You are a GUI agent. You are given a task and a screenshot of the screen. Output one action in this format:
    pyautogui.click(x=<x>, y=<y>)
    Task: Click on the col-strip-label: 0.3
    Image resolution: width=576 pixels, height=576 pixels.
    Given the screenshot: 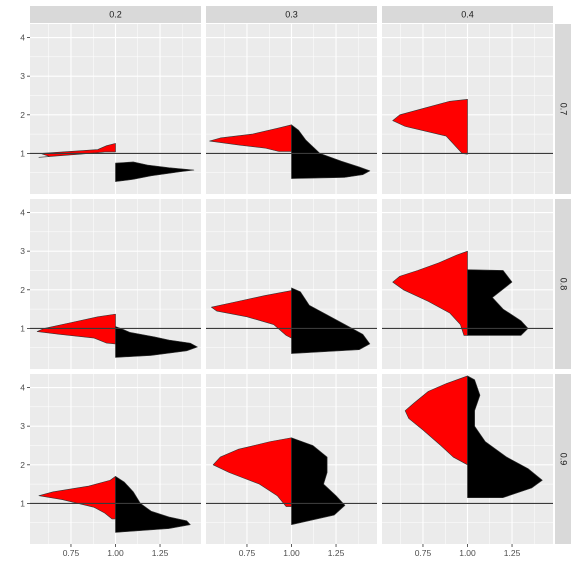 What is the action you would take?
    pyautogui.click(x=291, y=15)
    